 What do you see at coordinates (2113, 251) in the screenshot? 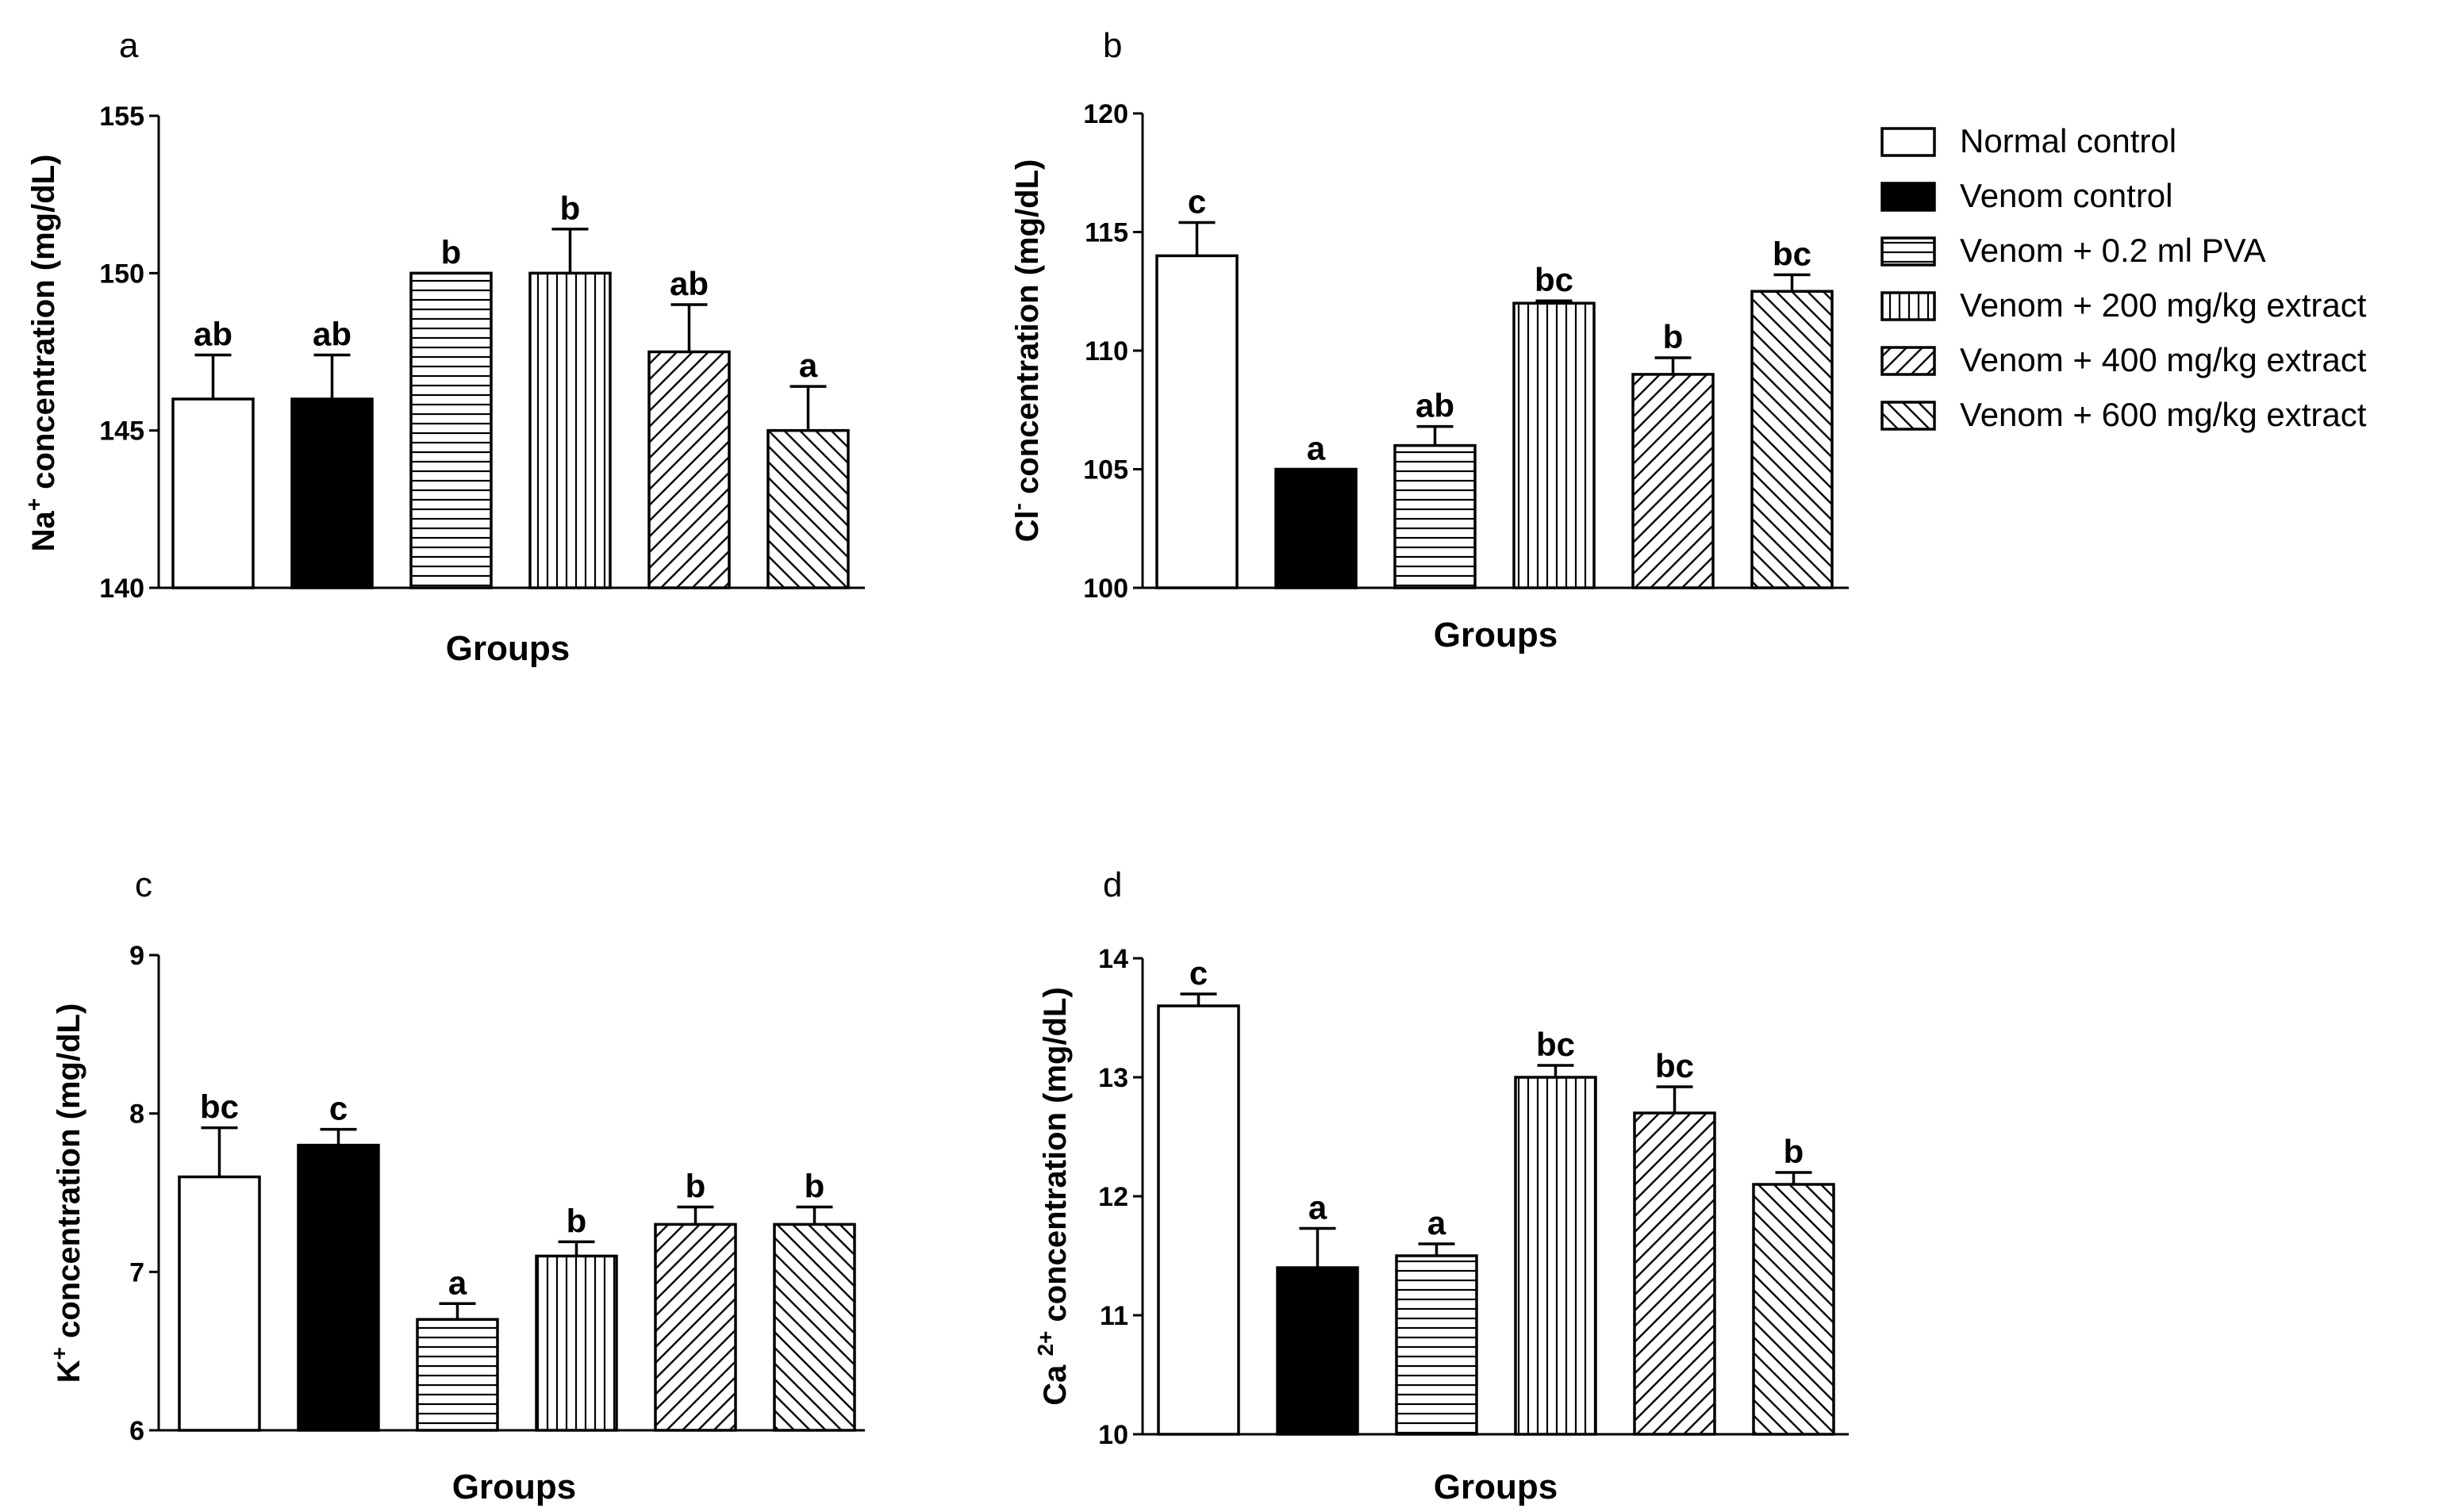
I see `legend-label: Venom + 0.2 ml PVA` at bounding box center [2113, 251].